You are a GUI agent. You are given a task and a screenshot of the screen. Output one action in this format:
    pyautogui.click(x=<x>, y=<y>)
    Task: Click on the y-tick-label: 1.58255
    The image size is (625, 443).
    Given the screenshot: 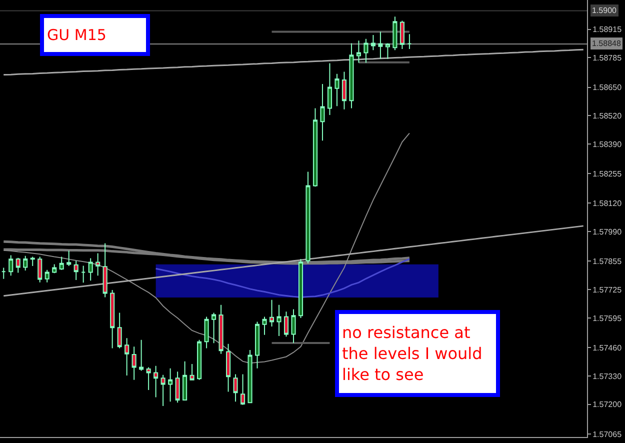 What is the action you would take?
    pyautogui.click(x=607, y=173)
    